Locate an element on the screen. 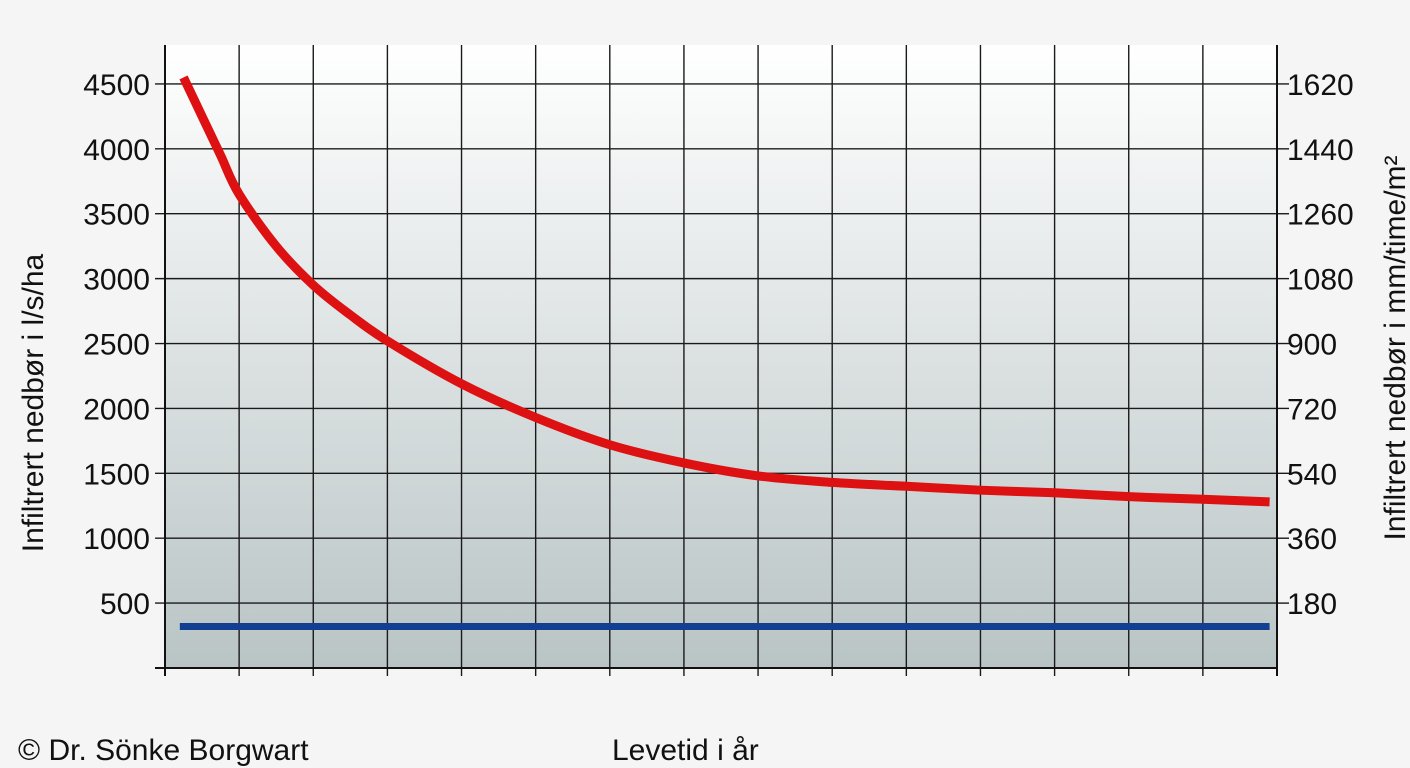 The height and width of the screenshot is (768, 1410). y-tick-label: 1500 is located at coordinates (116, 474).